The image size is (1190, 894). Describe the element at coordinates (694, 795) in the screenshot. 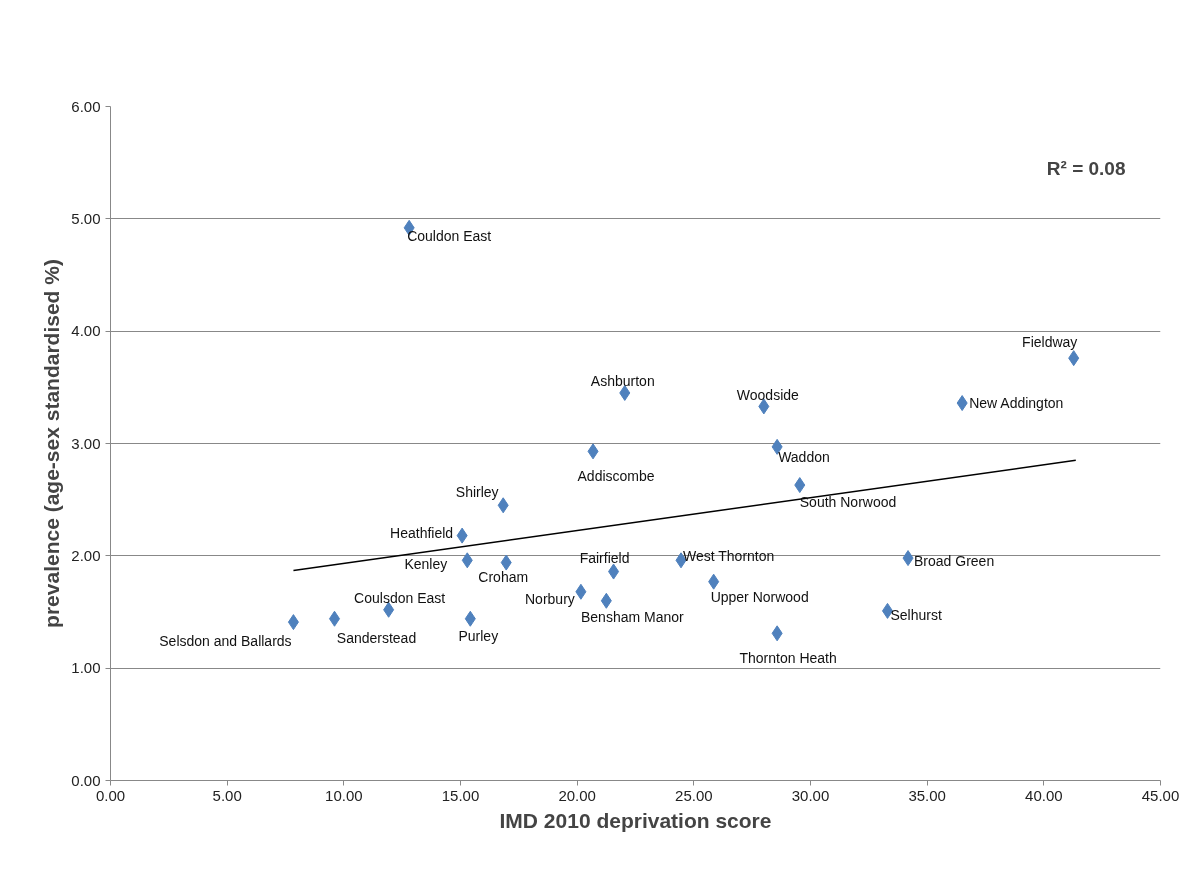

I see `x-tick-label: 25.00` at that location.